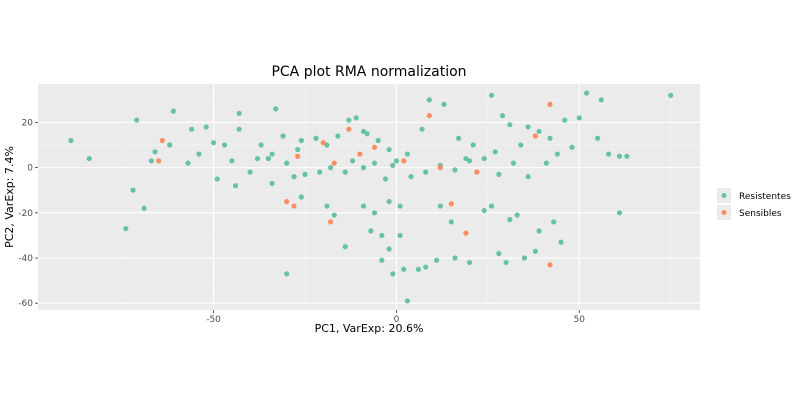 The image size is (800, 400). Describe the element at coordinates (213, 320) in the screenshot. I see `x-tick-label: -50` at that location.